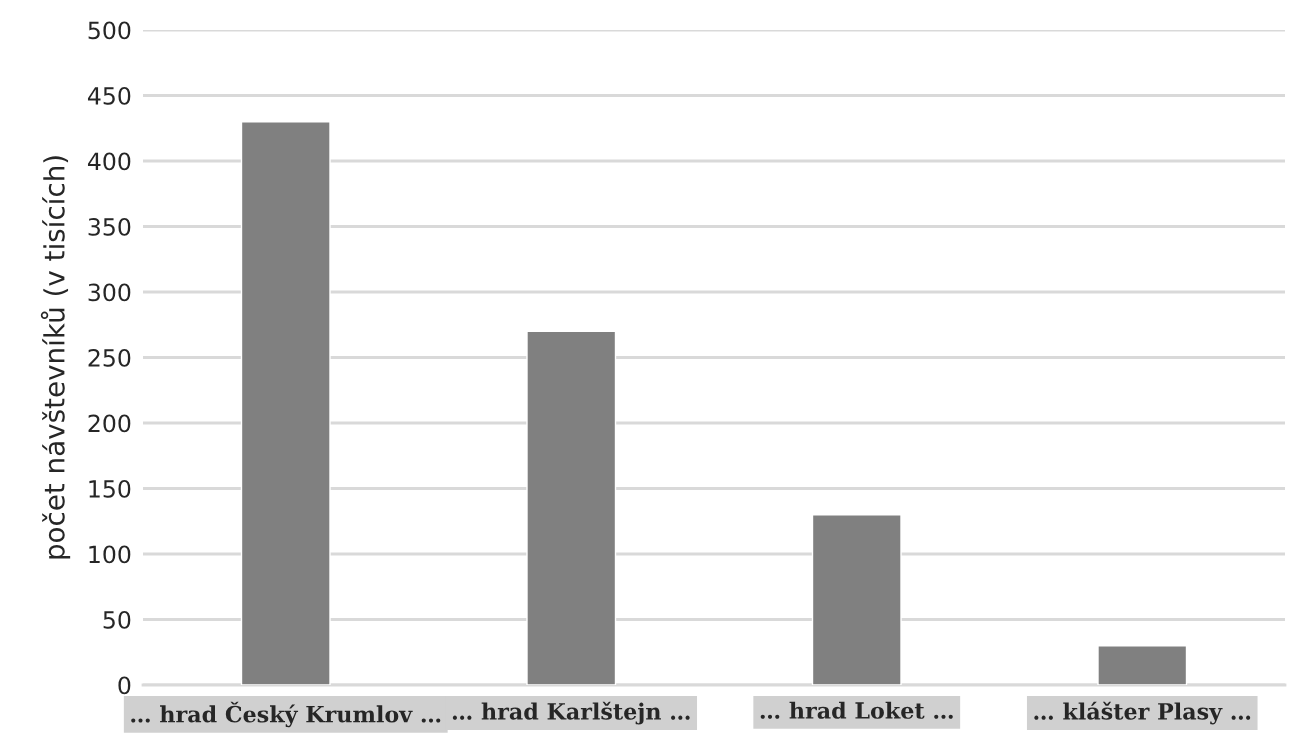 This screenshot has width=1292, height=740. Describe the element at coordinates (109, 423) in the screenshot. I see `y-tick-label: 200` at that location.